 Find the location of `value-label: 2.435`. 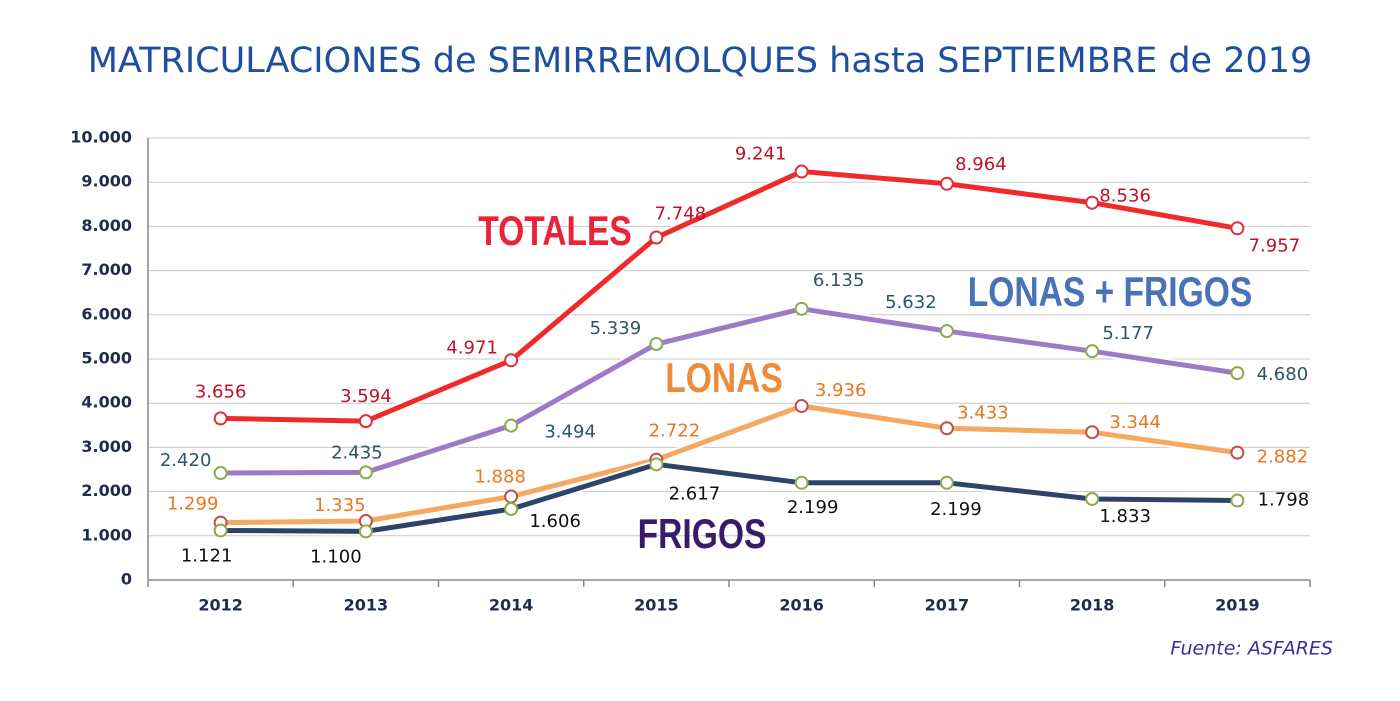

value-label: 2.435 is located at coordinates (357, 452).